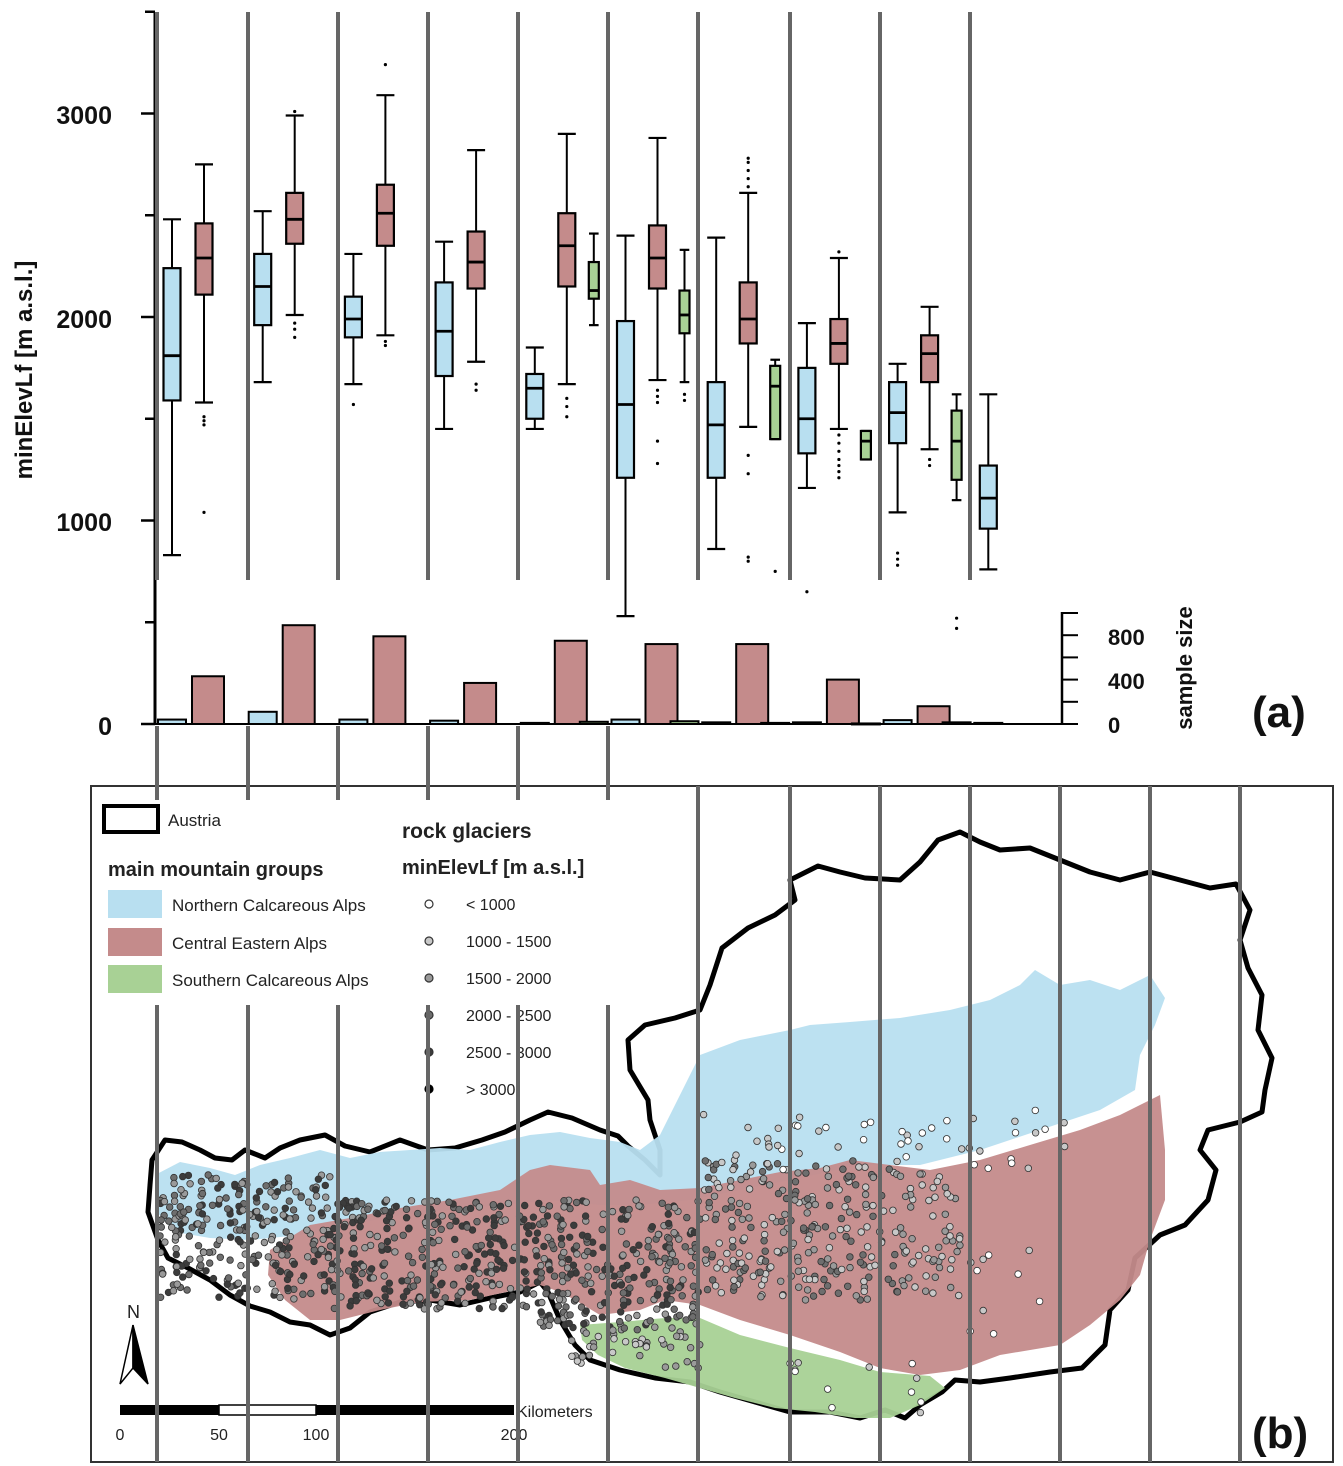  I want to click on legend-austria-swatch, so click(131, 819).